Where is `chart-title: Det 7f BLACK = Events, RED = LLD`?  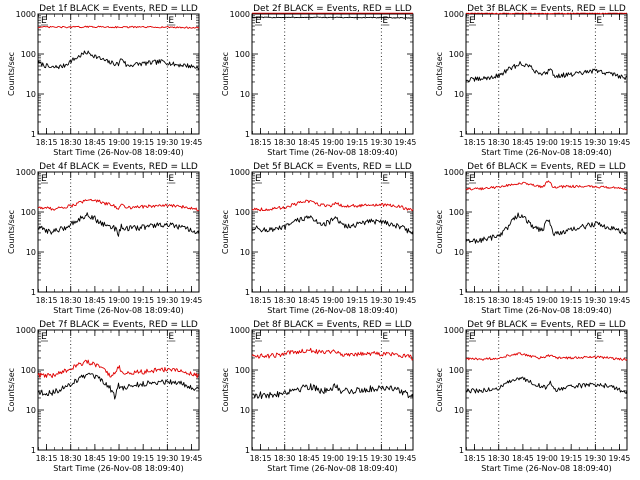 chart-title: Det 7f BLACK = Events, RED = LLD is located at coordinates (118, 325).